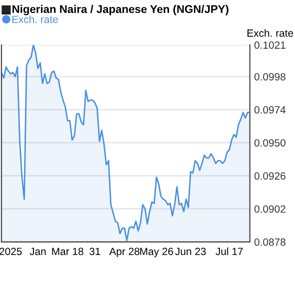  I want to click on x-tick-label: May 26, so click(157, 253).